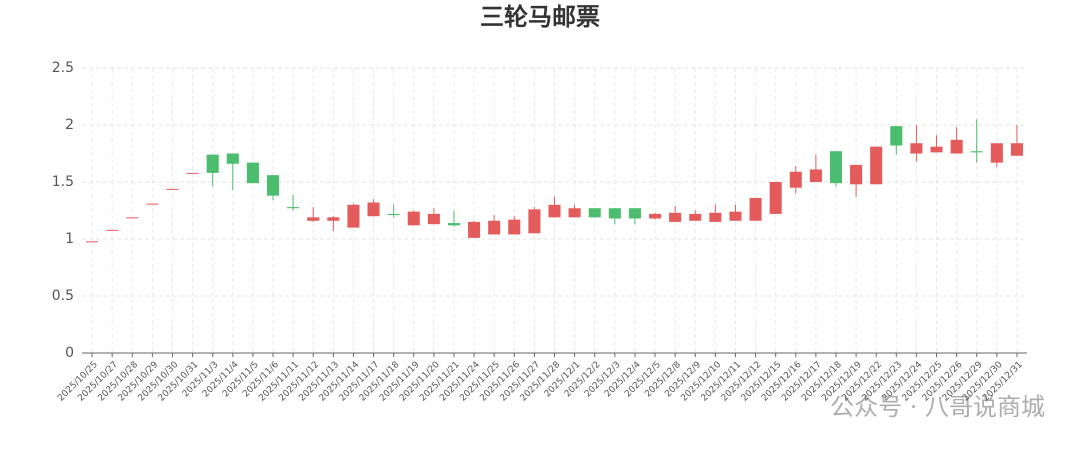 This screenshot has height=450, width=1080. What do you see at coordinates (69, 239) in the screenshot?
I see `y-tick-label: 1` at bounding box center [69, 239].